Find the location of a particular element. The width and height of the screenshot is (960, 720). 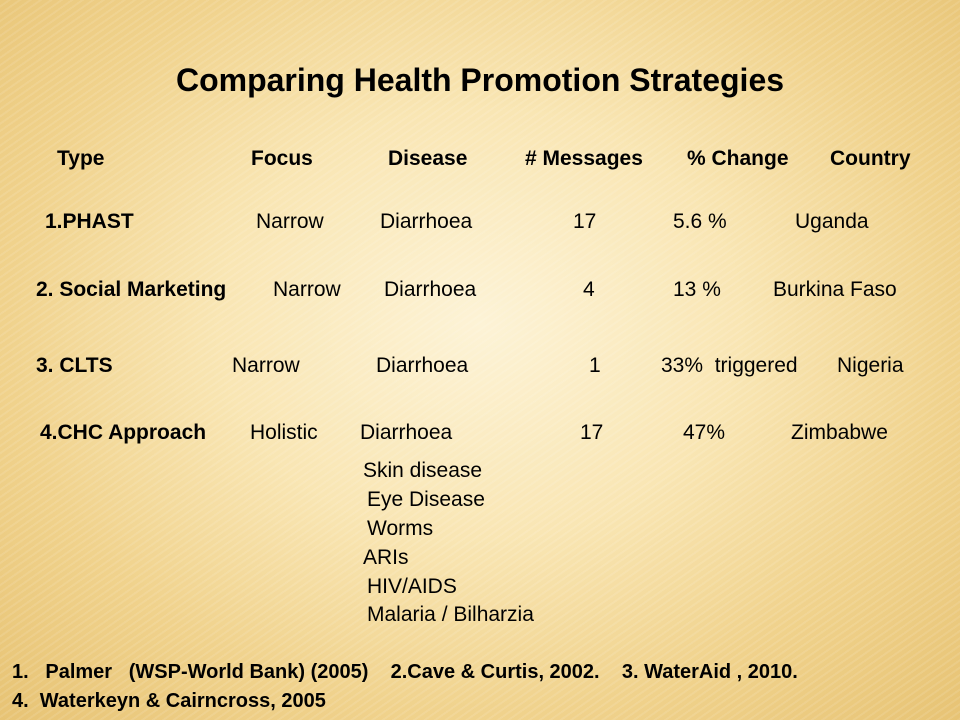

row-type: 3. CLTS is located at coordinates (74, 365).